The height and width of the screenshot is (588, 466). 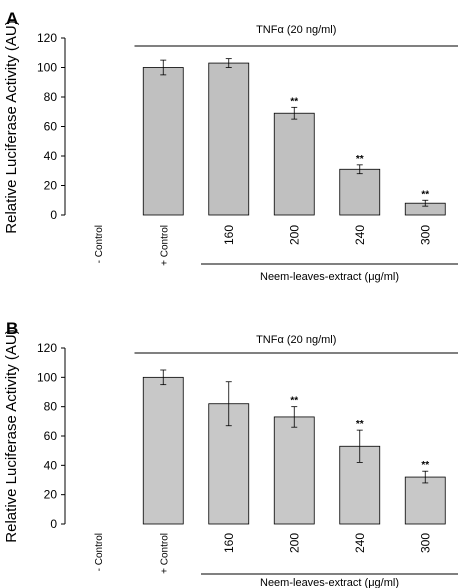 What do you see at coordinates (12, 18) in the screenshot?
I see `panel-letter: A` at bounding box center [12, 18].